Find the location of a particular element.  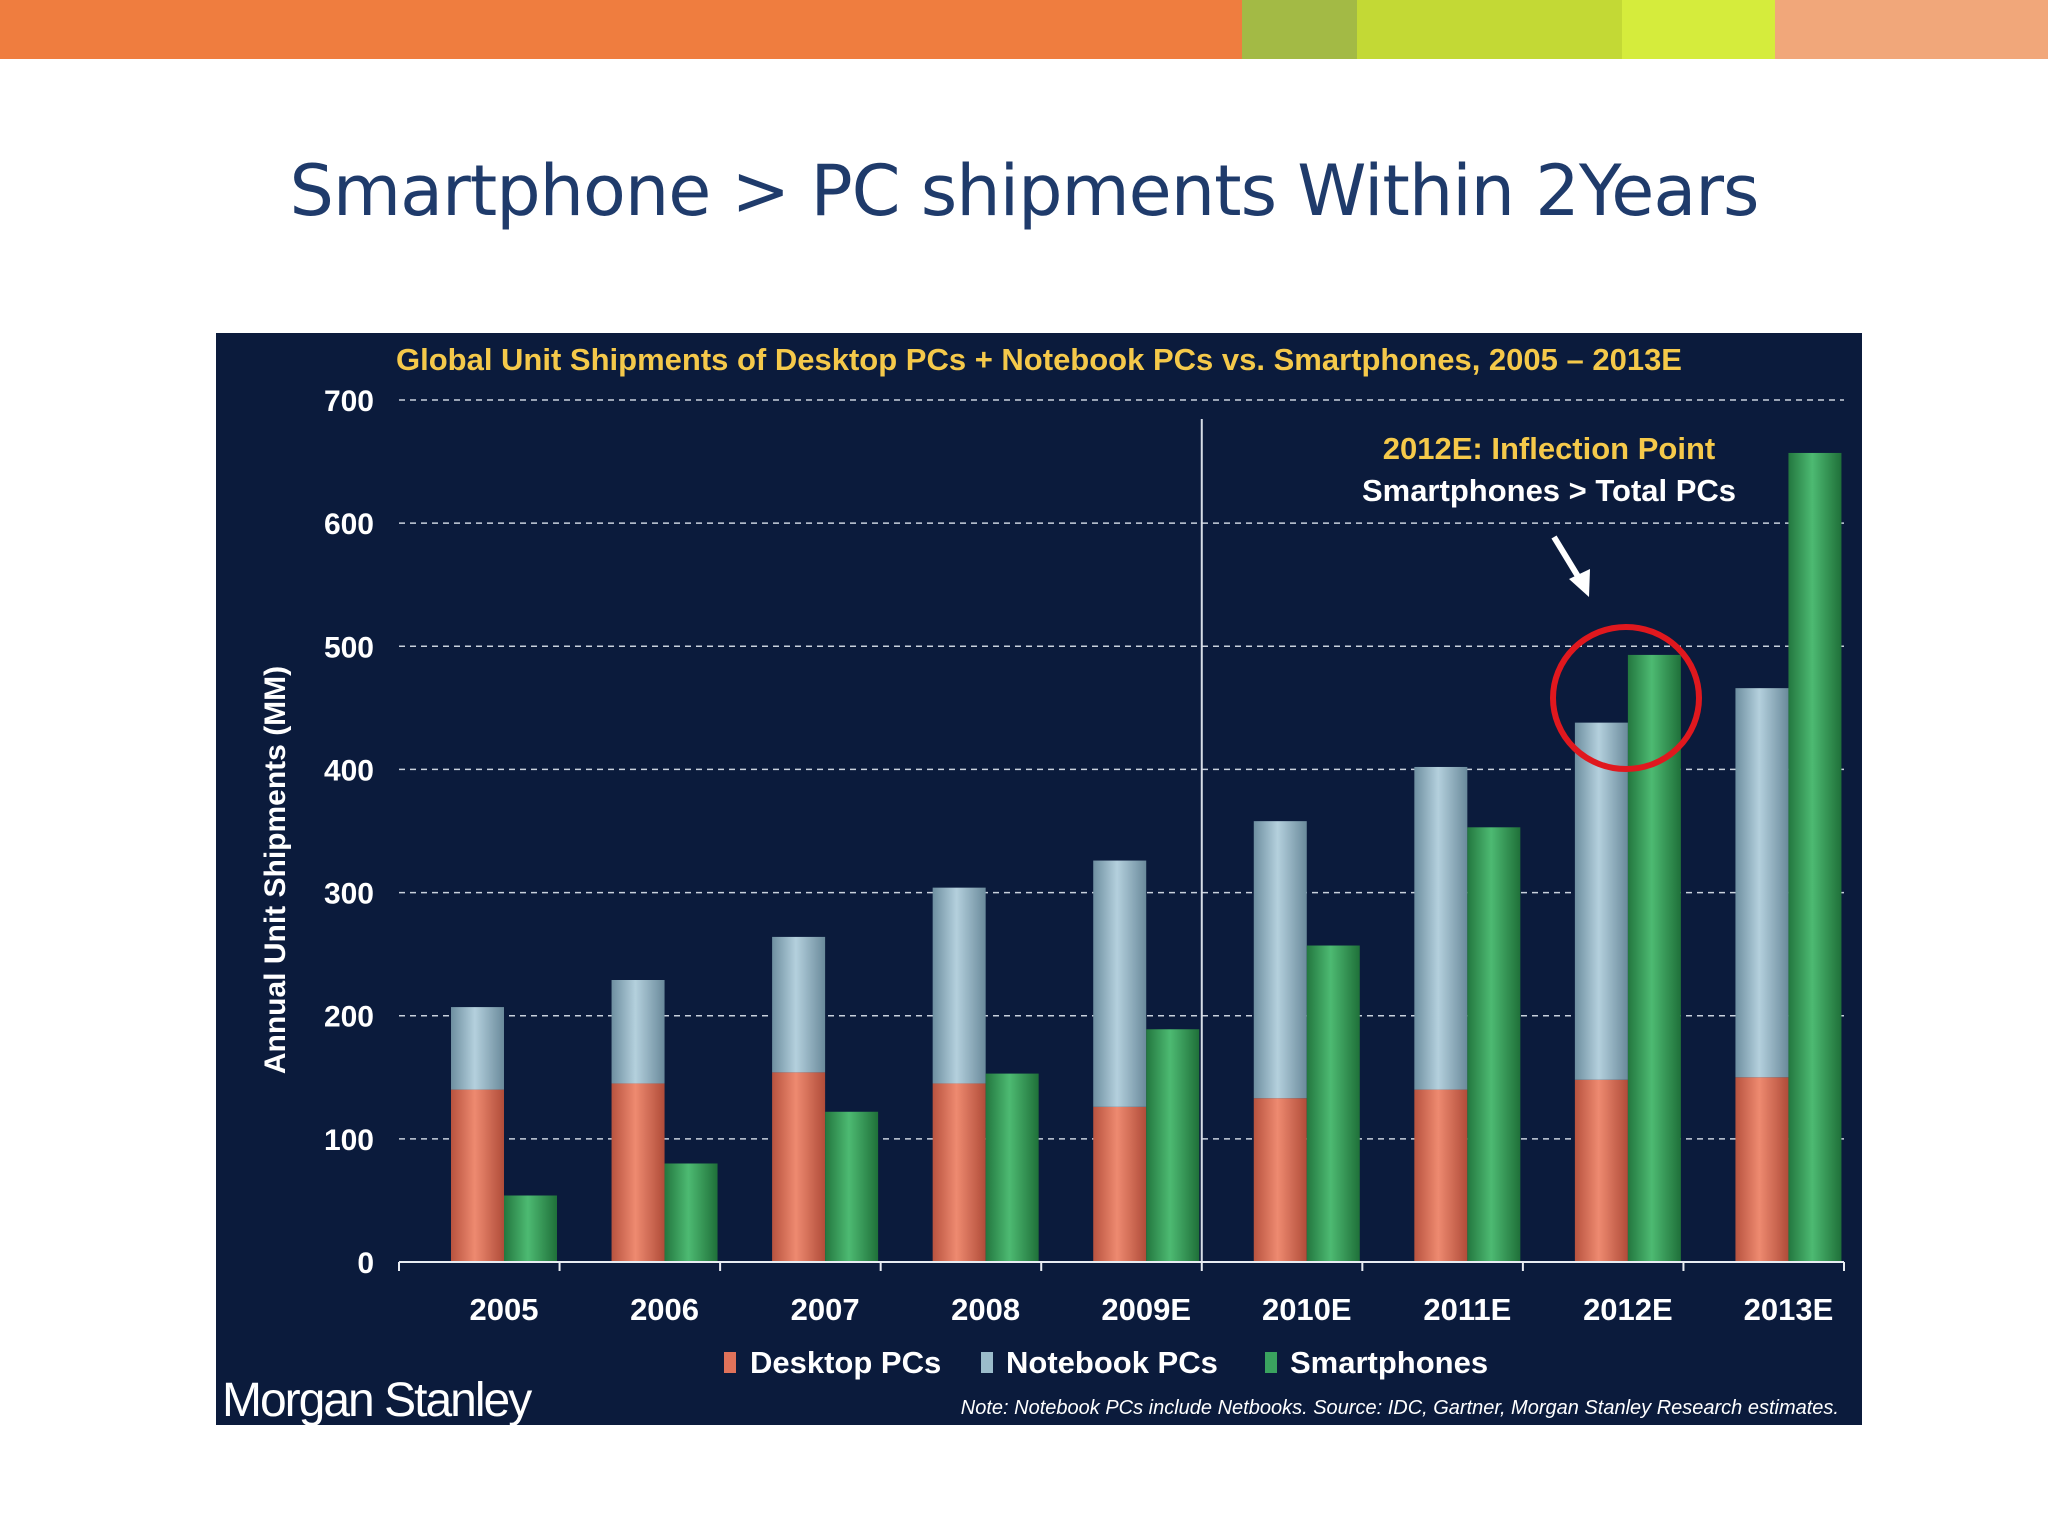

x-tick-label-2011E: 2011E is located at coordinates (1467, 1309).